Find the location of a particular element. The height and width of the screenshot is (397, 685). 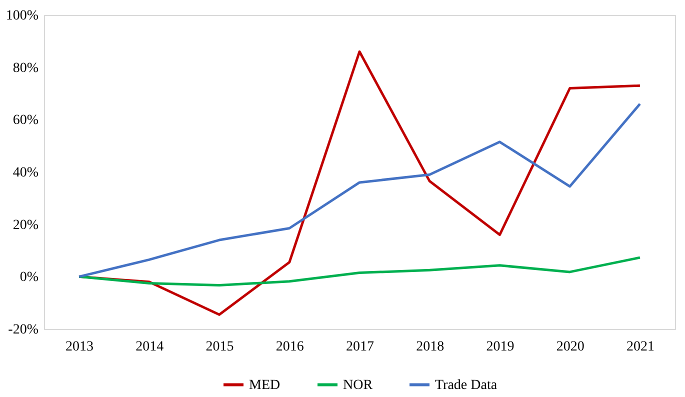

x-tick-label: 2015 is located at coordinates (220, 347).